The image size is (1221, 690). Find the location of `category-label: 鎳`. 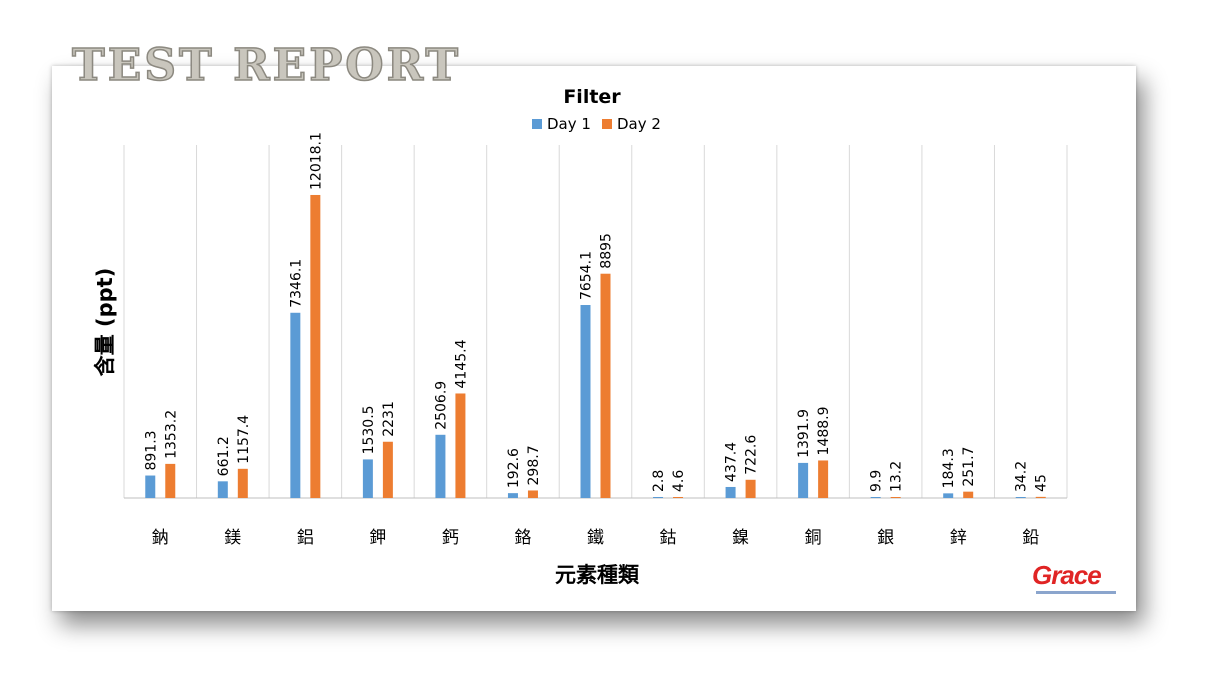

category-label: 鎳 is located at coordinates (740, 538).